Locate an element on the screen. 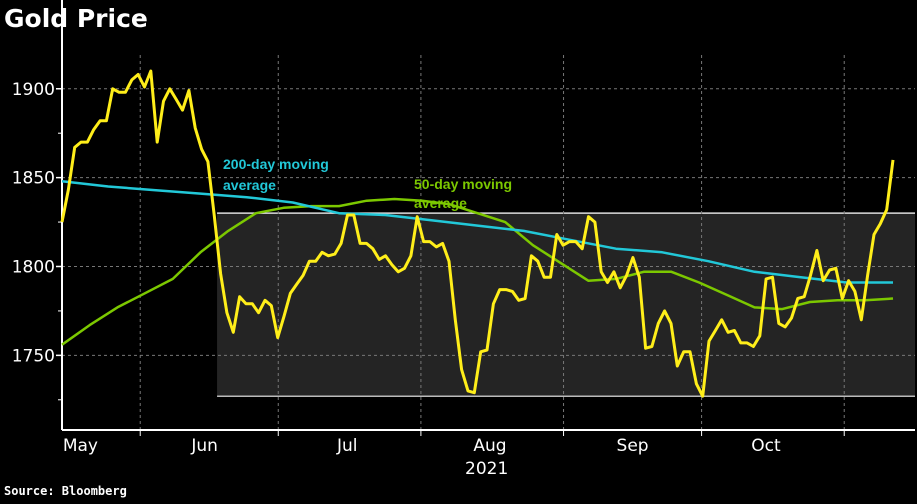 The image size is (917, 504). x-tick-label-jul: Jul is located at coordinates (347, 446).